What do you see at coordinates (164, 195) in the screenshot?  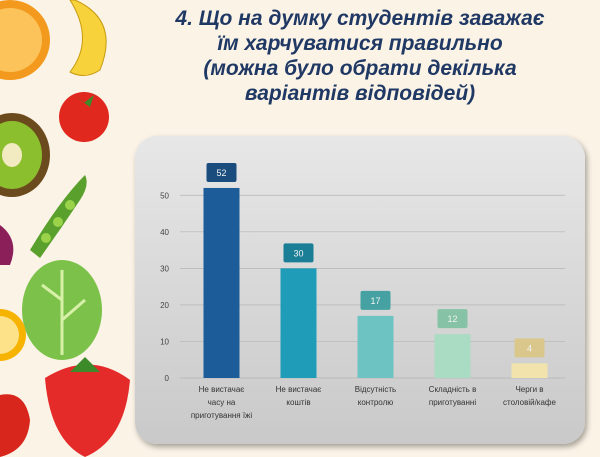 I see `y-tick-label: 50` at bounding box center [164, 195].